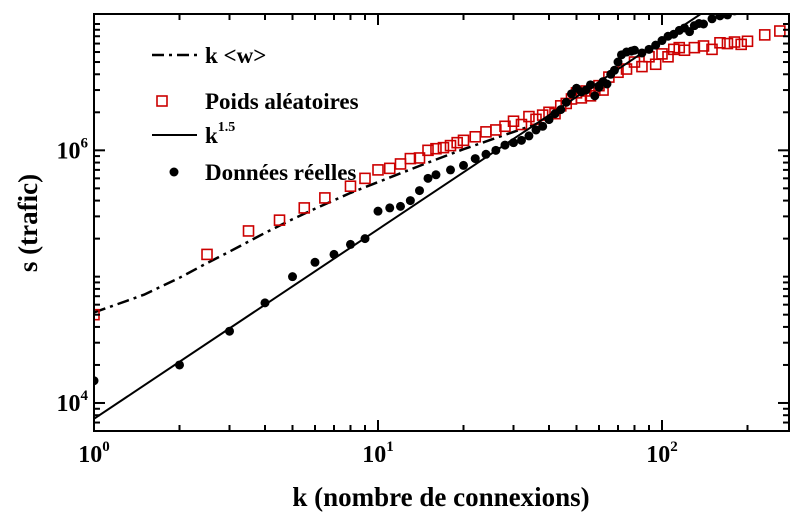 The image size is (793, 512). I want to click on x-tick-exp: 1, so click(390, 447).